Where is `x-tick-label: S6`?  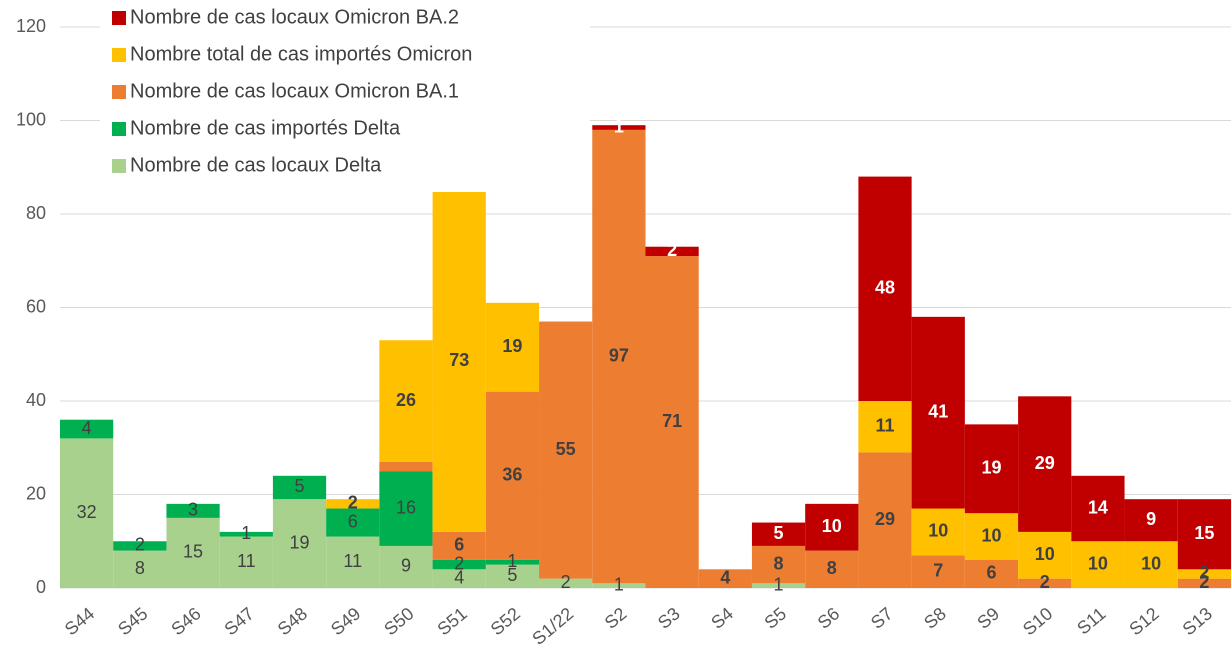 x-tick-label: S6 is located at coordinates (829, 617).